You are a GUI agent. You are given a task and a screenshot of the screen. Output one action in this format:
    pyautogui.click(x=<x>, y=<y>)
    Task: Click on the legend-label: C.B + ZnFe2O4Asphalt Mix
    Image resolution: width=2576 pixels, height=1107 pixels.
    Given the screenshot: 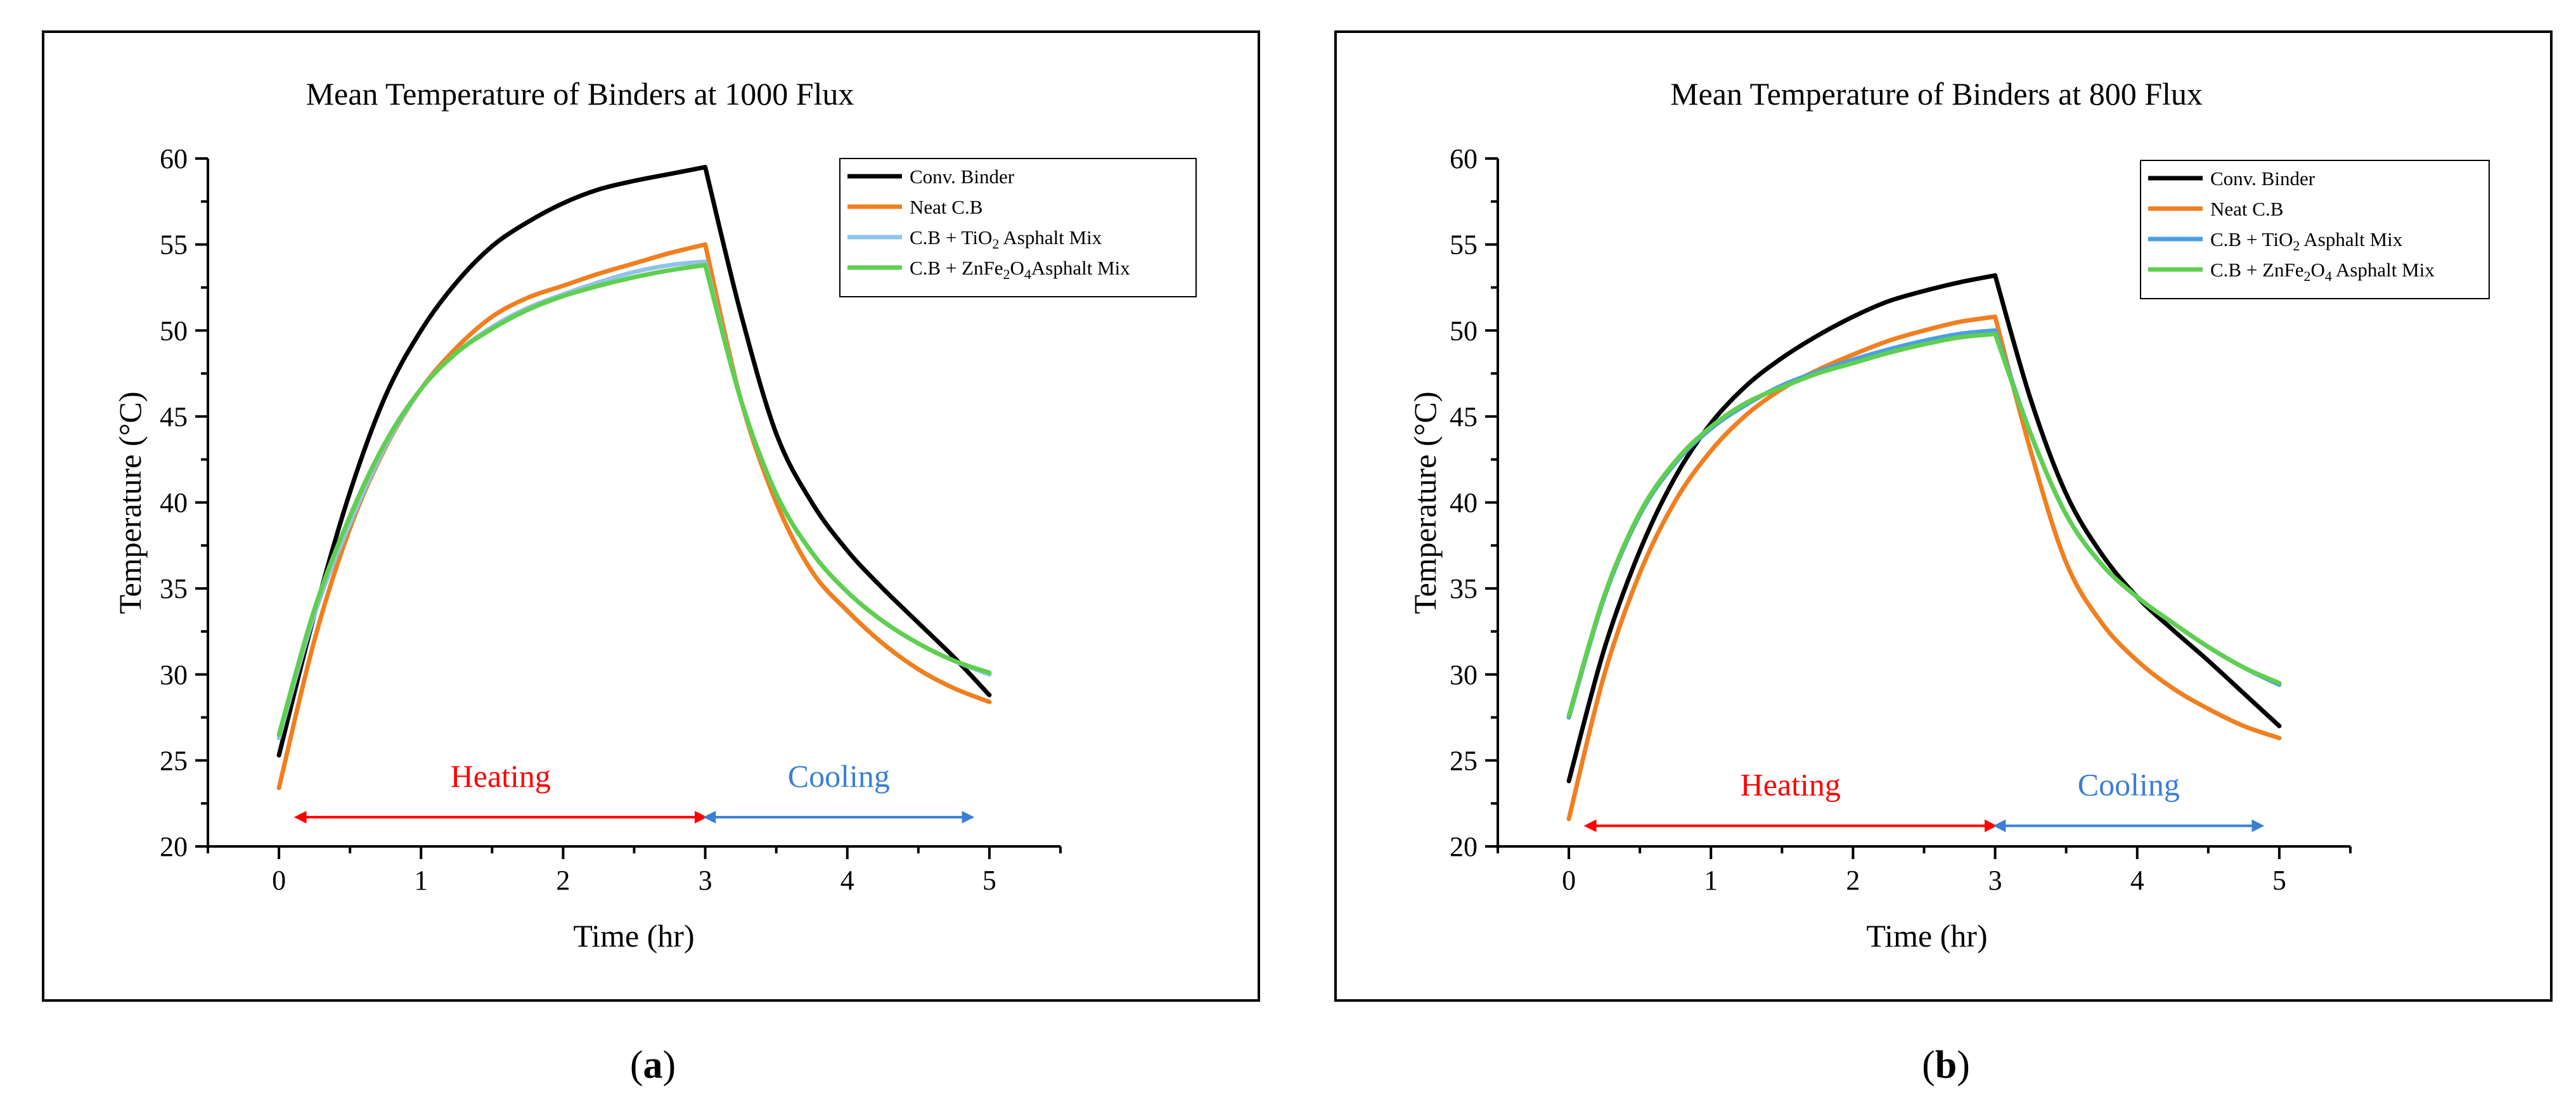 What is the action you would take?
    pyautogui.click(x=1020, y=269)
    